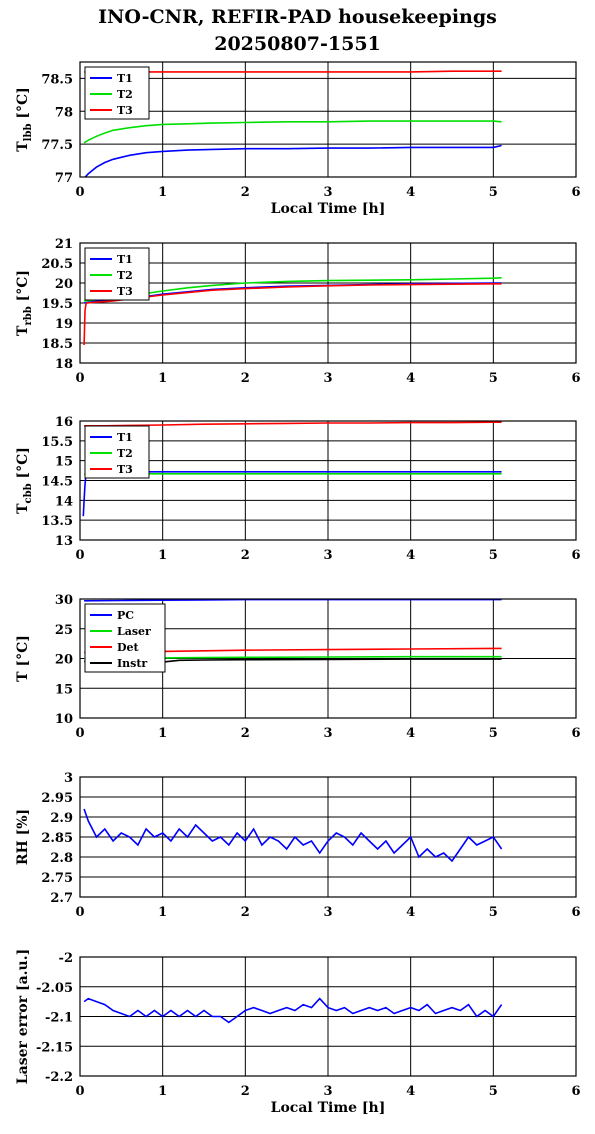 This screenshot has width=595, height=1134. Describe the element at coordinates (64, 244) in the screenshot. I see `y-tick-label: 21` at that location.